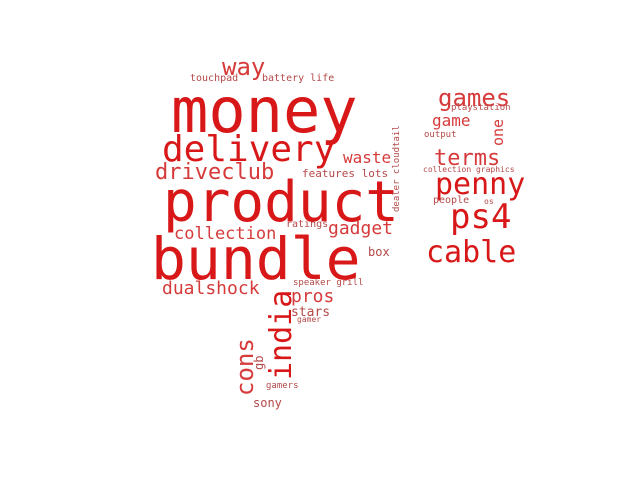 This screenshot has height=480, width=640. I want to click on word-money: money, so click(264, 110).